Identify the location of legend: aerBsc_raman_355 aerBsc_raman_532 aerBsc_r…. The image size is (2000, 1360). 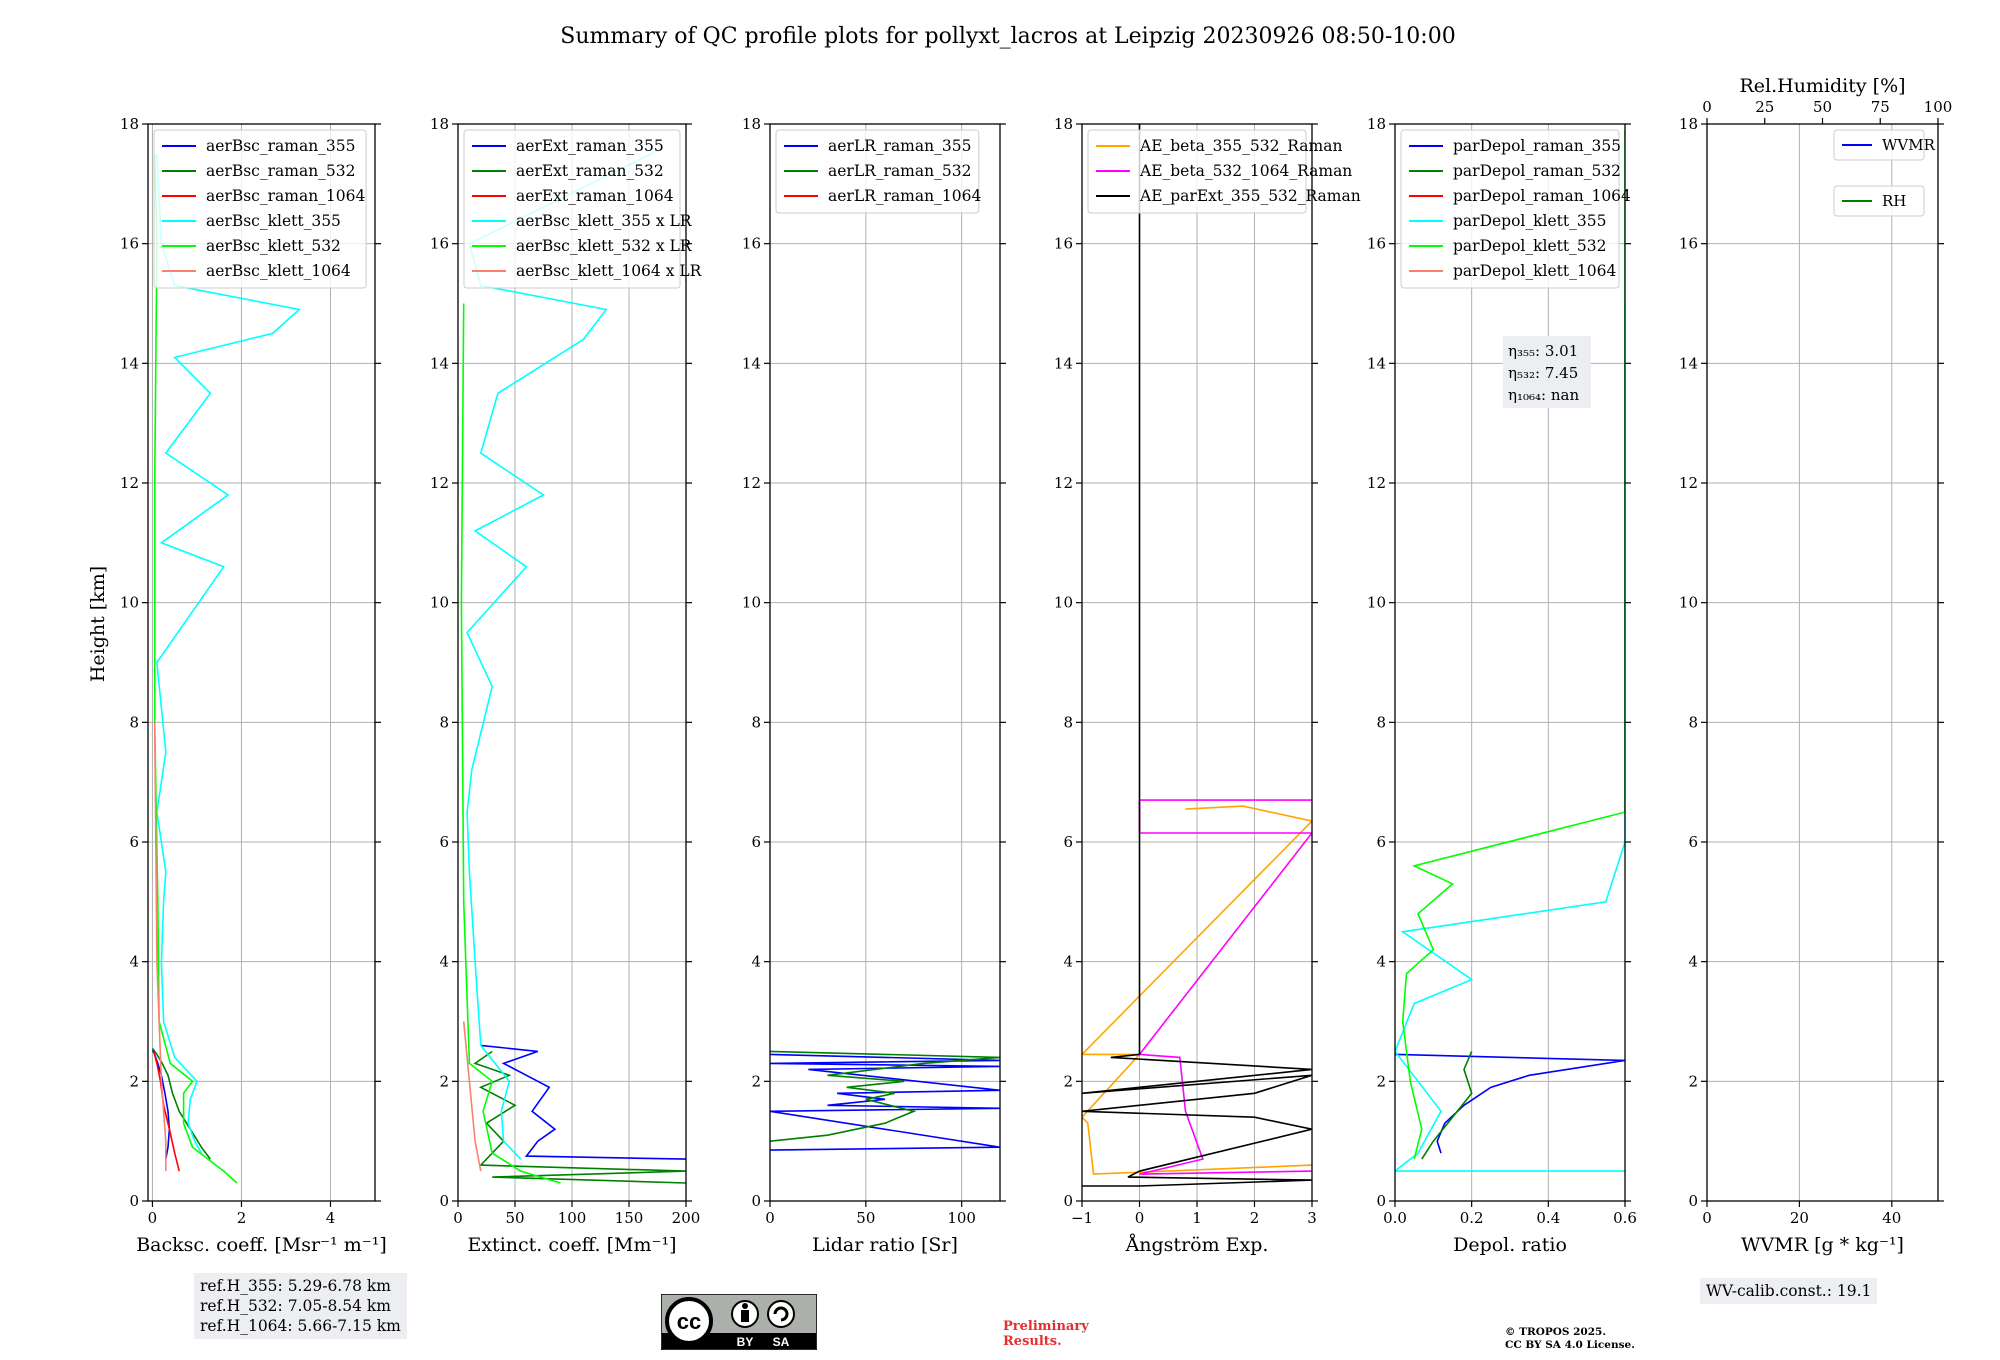
(260, 209).